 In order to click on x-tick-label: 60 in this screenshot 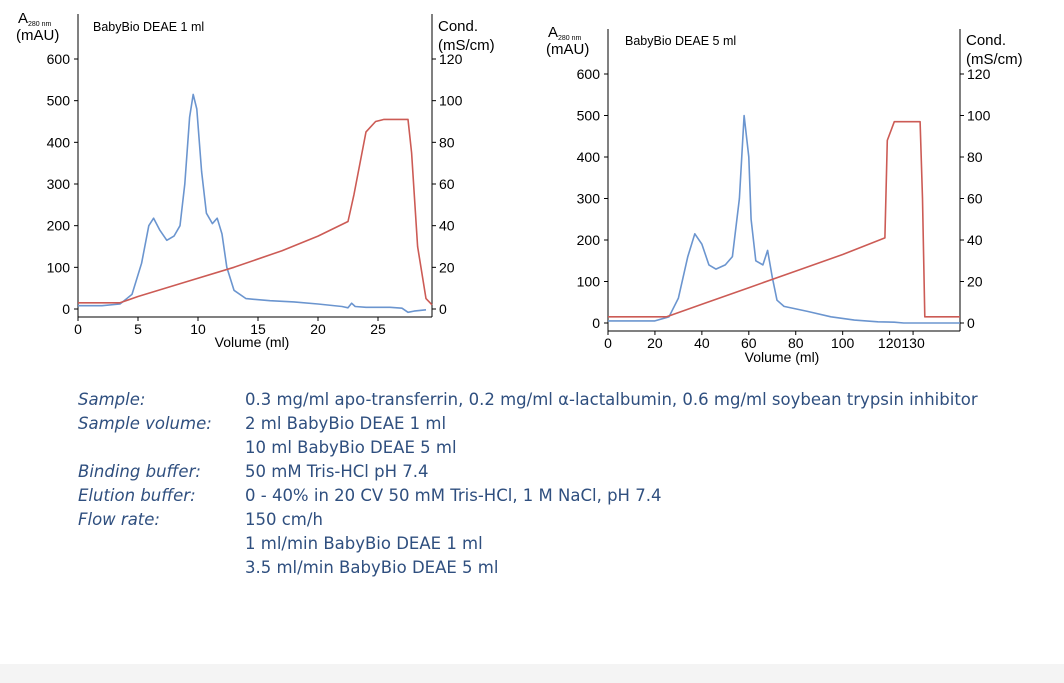, I will do `click(749, 343)`.